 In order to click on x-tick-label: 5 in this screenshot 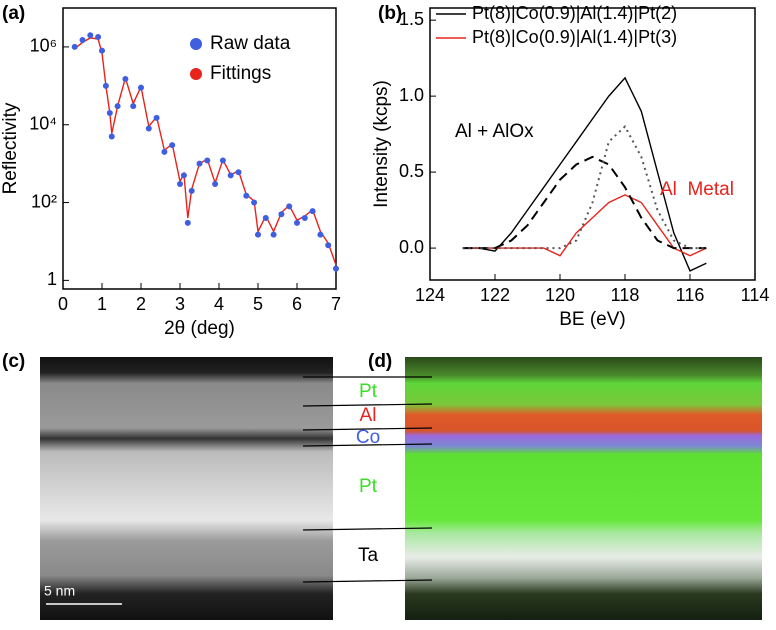, I will do `click(258, 304)`.